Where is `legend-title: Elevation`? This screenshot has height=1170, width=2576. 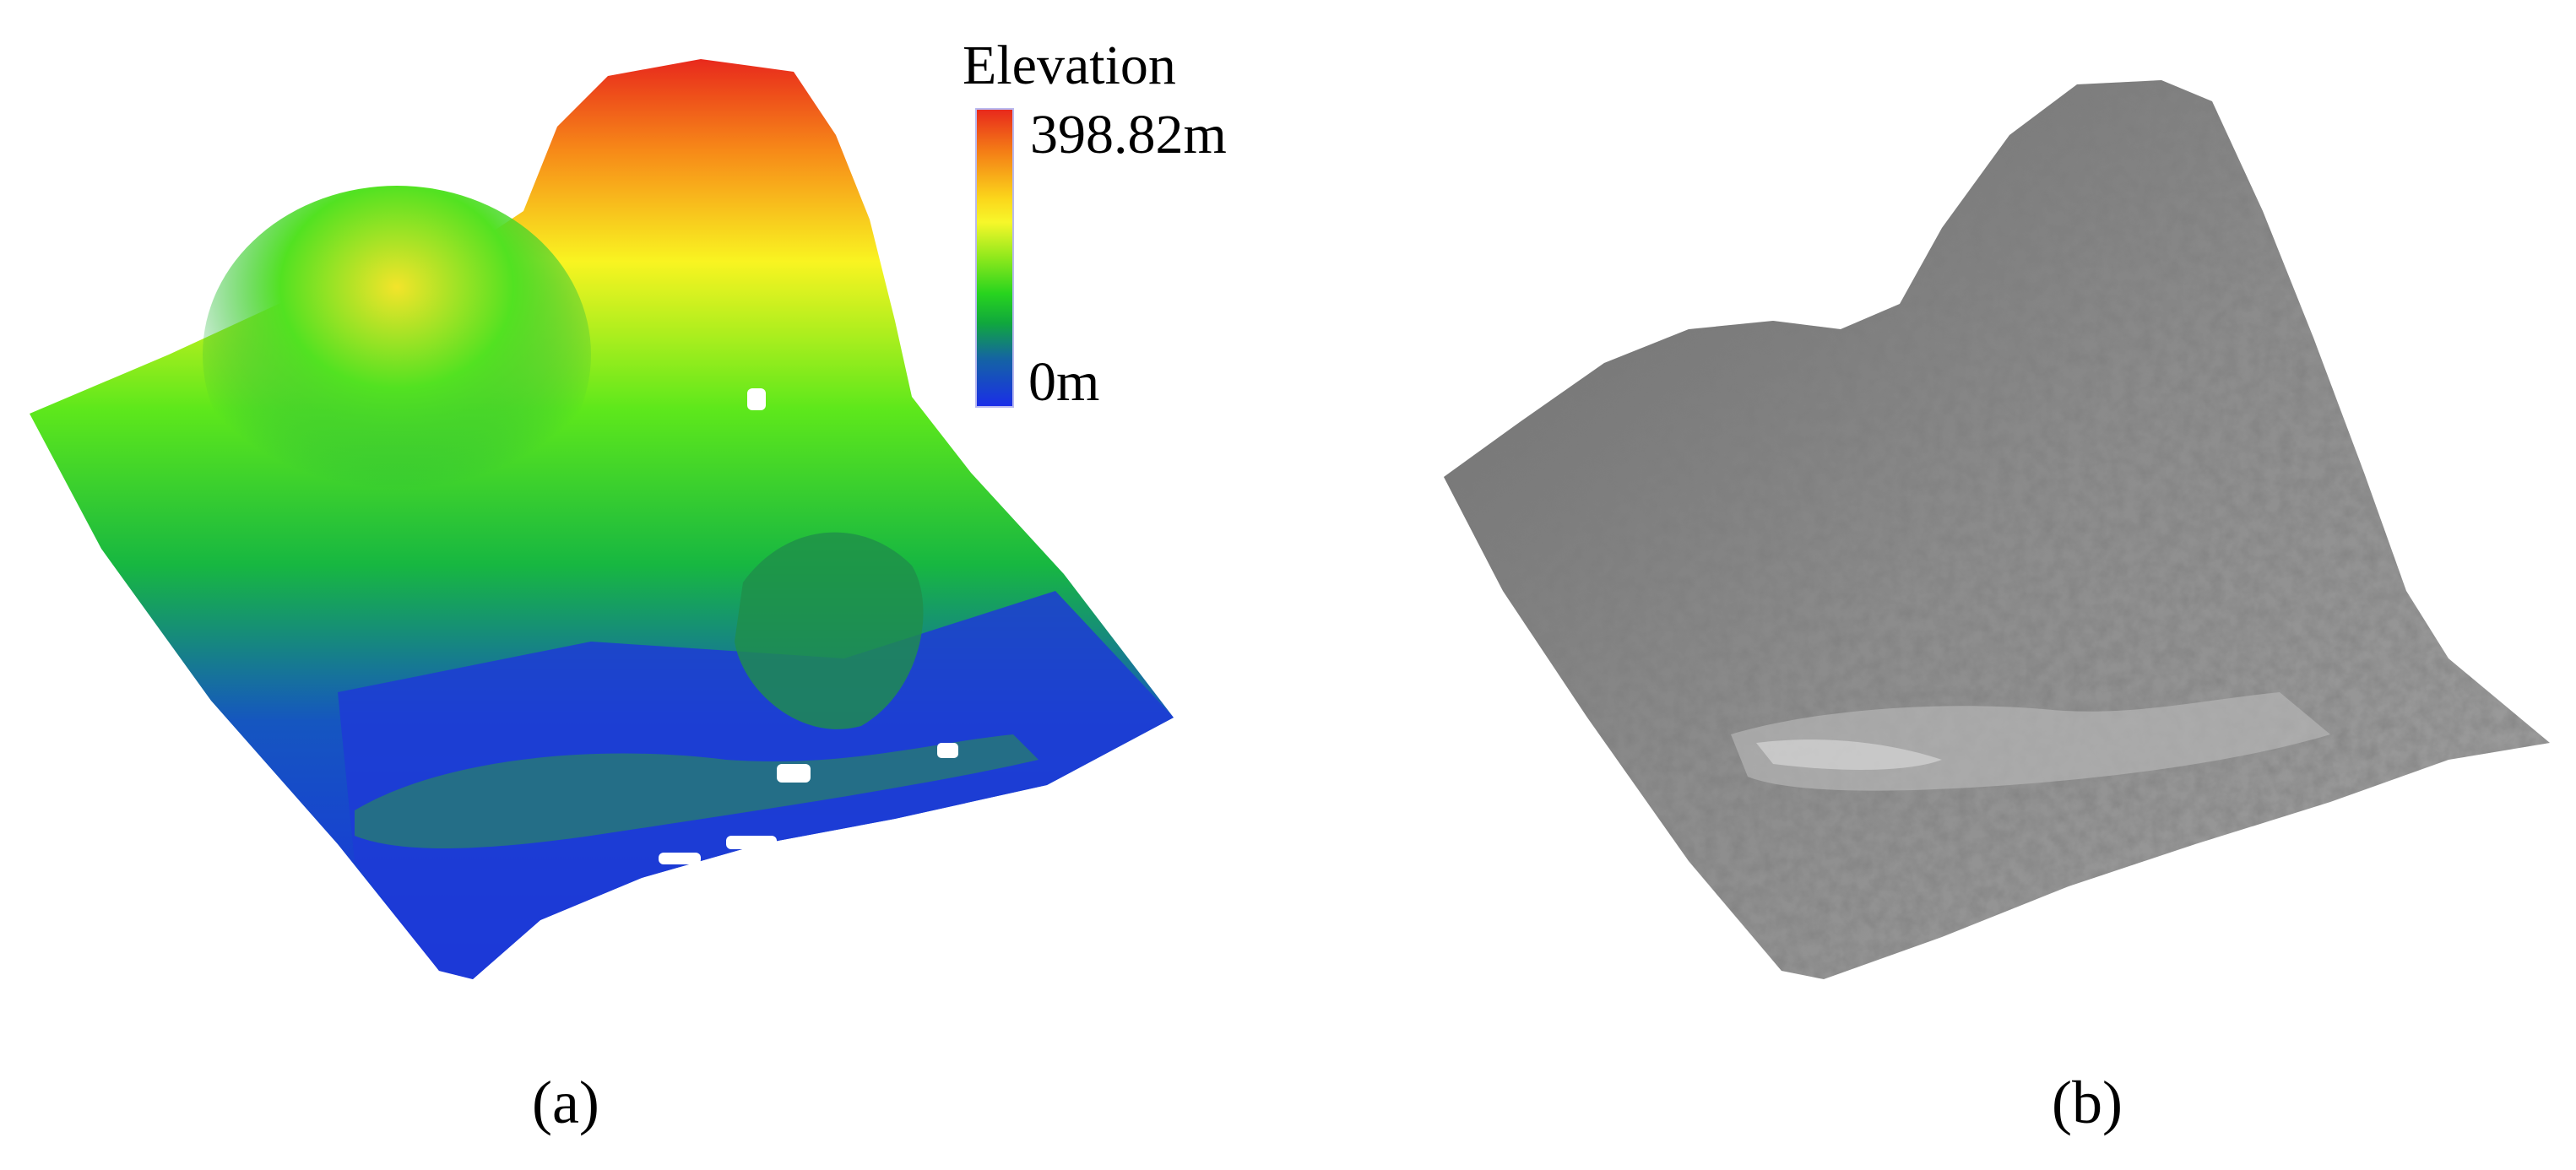 legend-title: Elevation is located at coordinates (1070, 65).